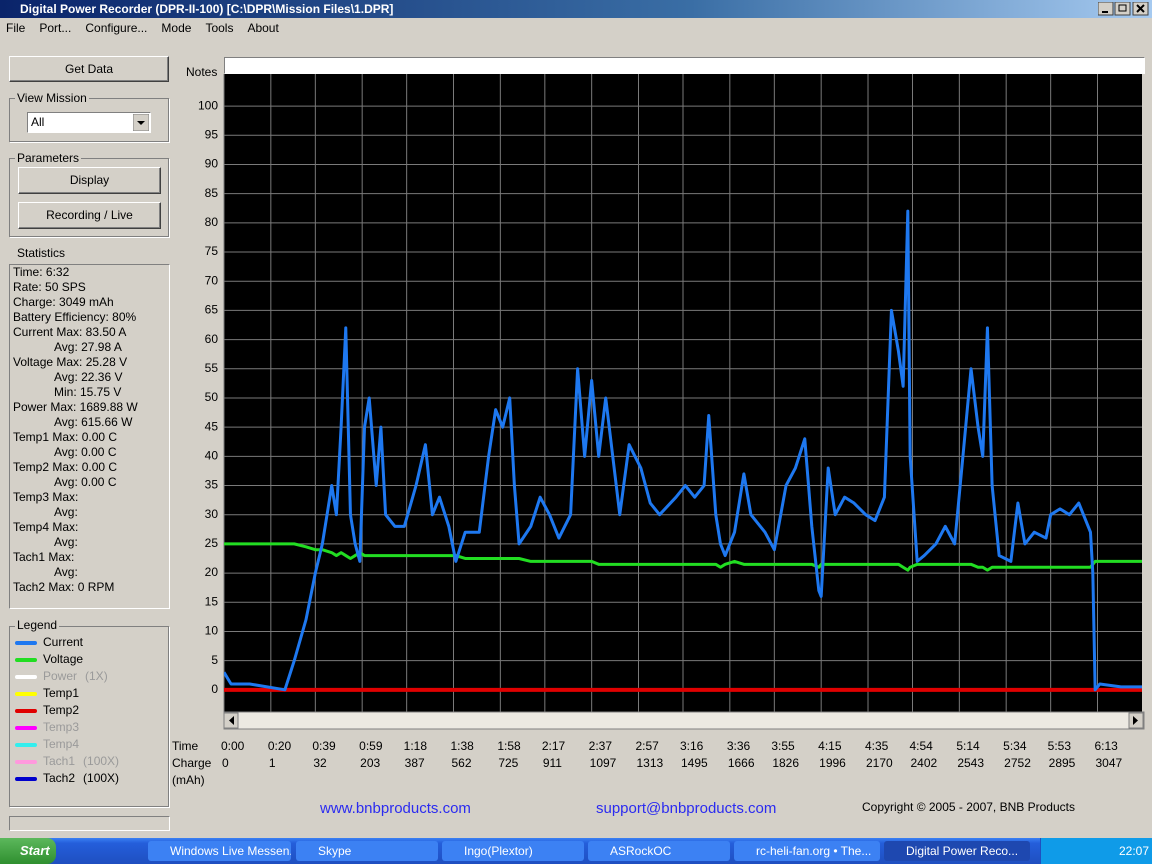 The height and width of the screenshot is (864, 1152). Describe the element at coordinates (93, 422) in the screenshot. I see `statistic-line: Avg: 615.66 W` at that location.